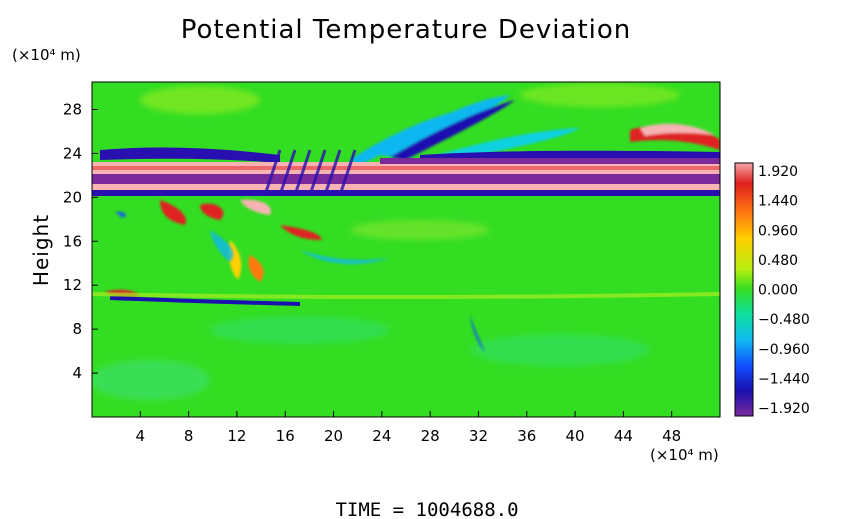  What do you see at coordinates (778, 202) in the screenshot?
I see `colorbar-label: 1.440` at bounding box center [778, 202].